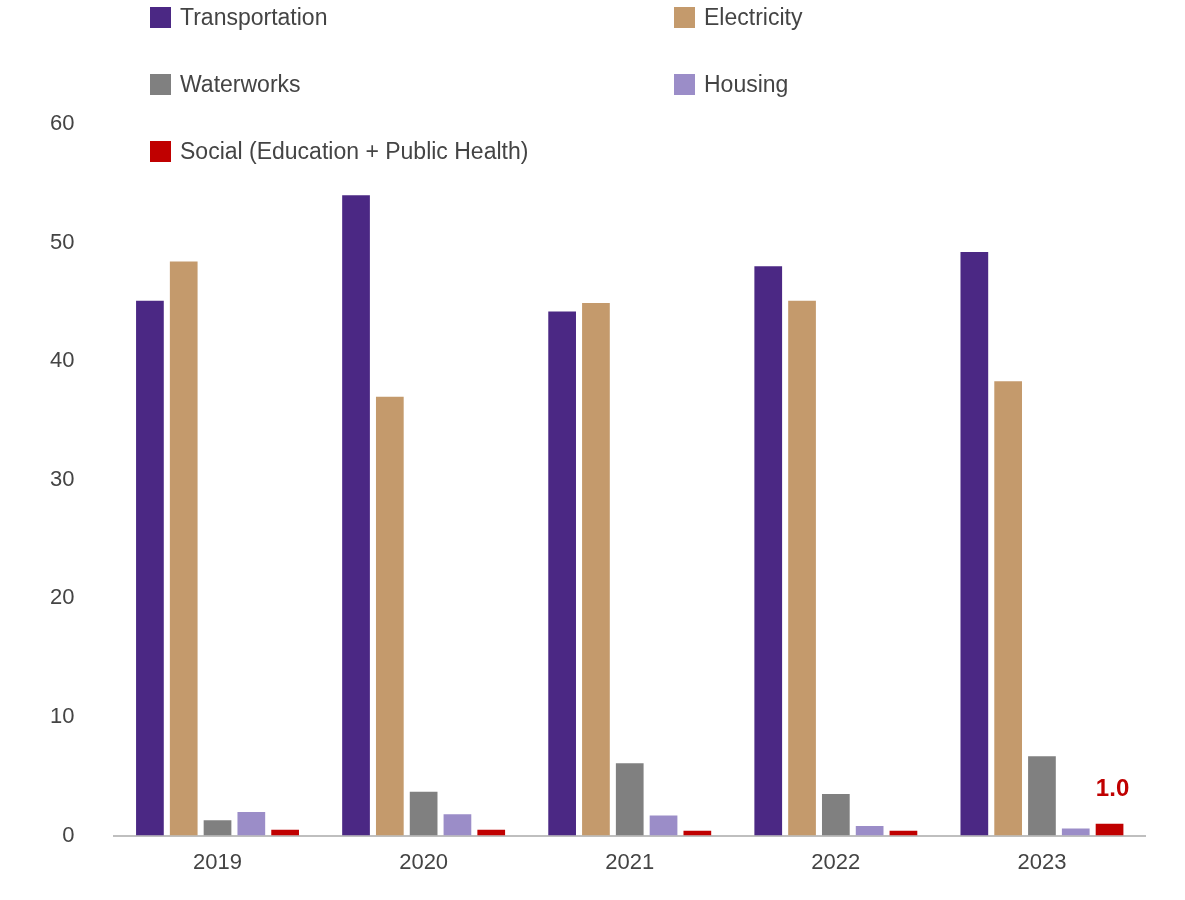  I want to click on data-label: 1.0, so click(1112, 788).